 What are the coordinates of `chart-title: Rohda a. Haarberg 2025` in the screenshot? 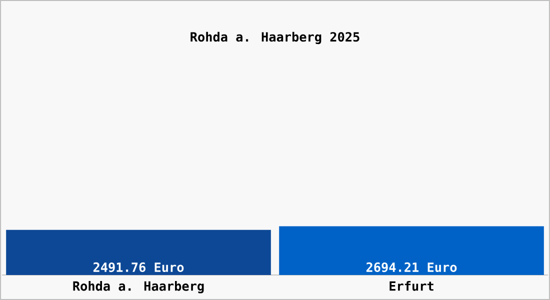 It's located at (275, 38).